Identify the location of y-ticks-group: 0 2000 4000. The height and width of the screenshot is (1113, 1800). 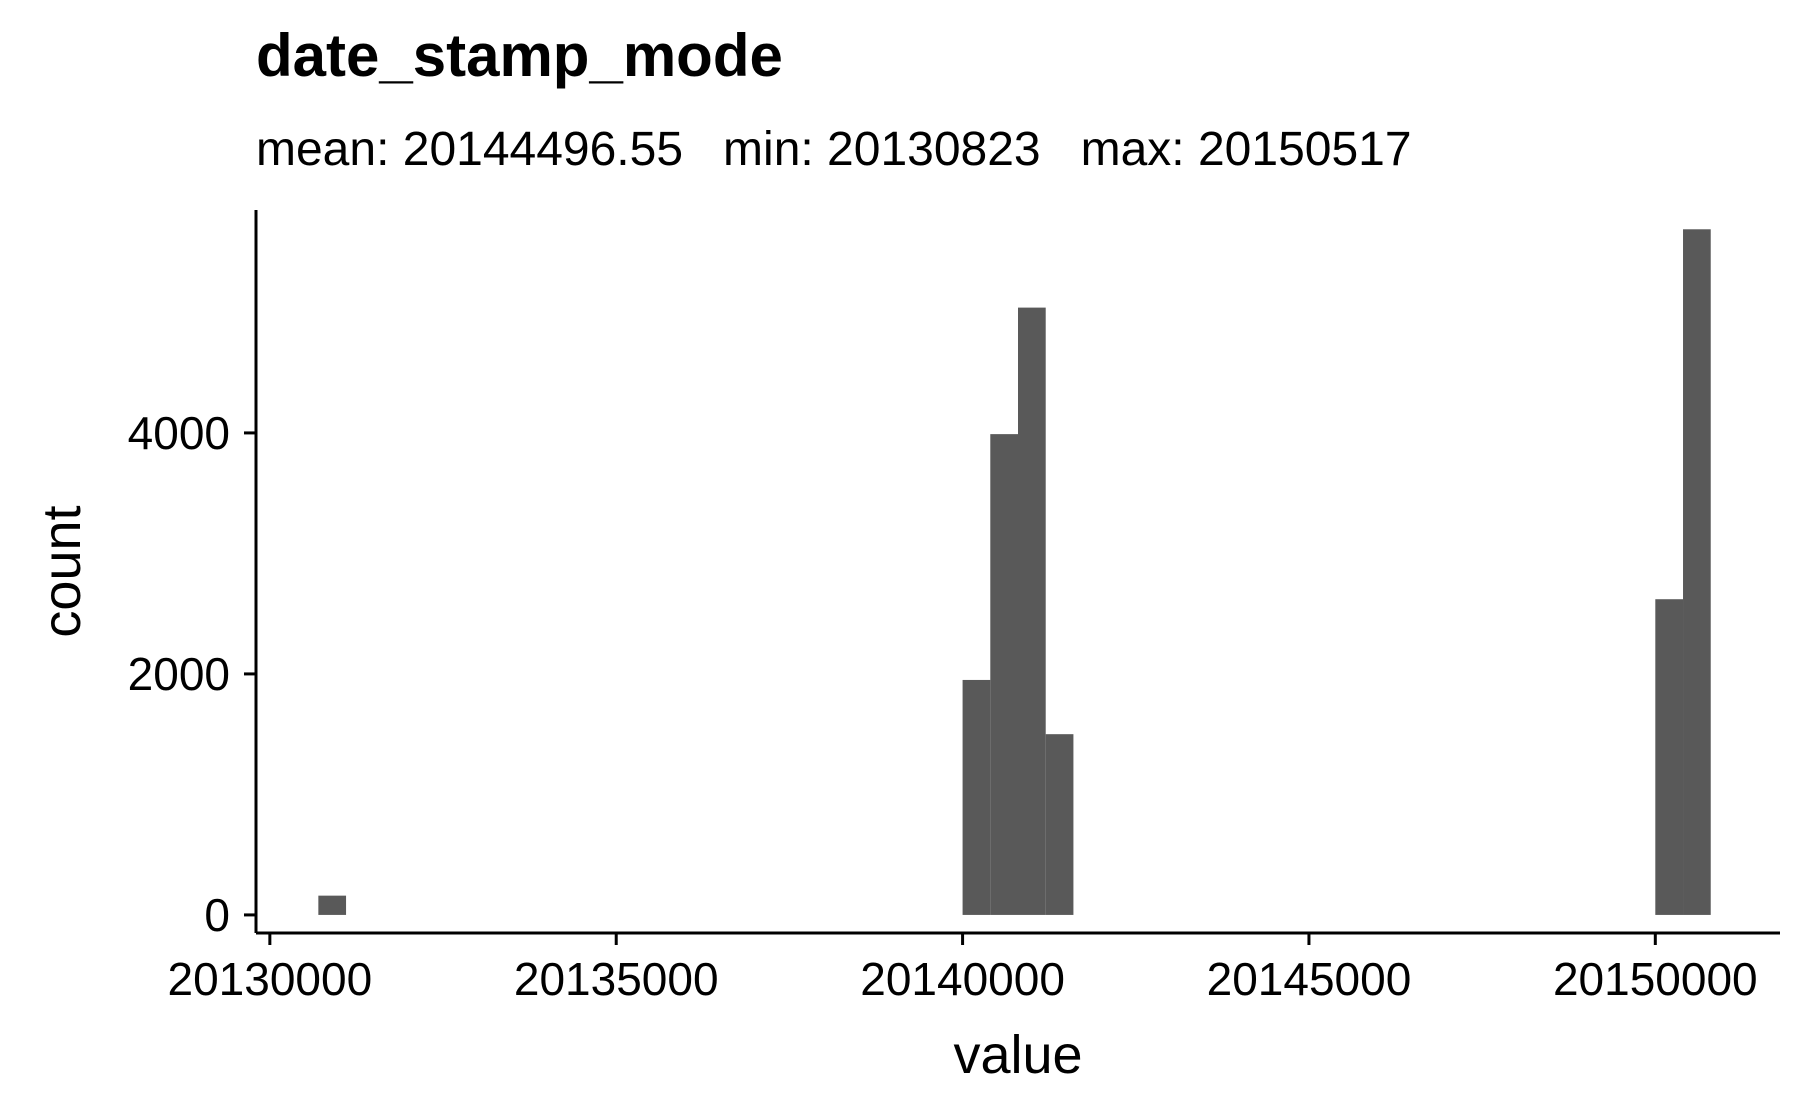
(192, 674).